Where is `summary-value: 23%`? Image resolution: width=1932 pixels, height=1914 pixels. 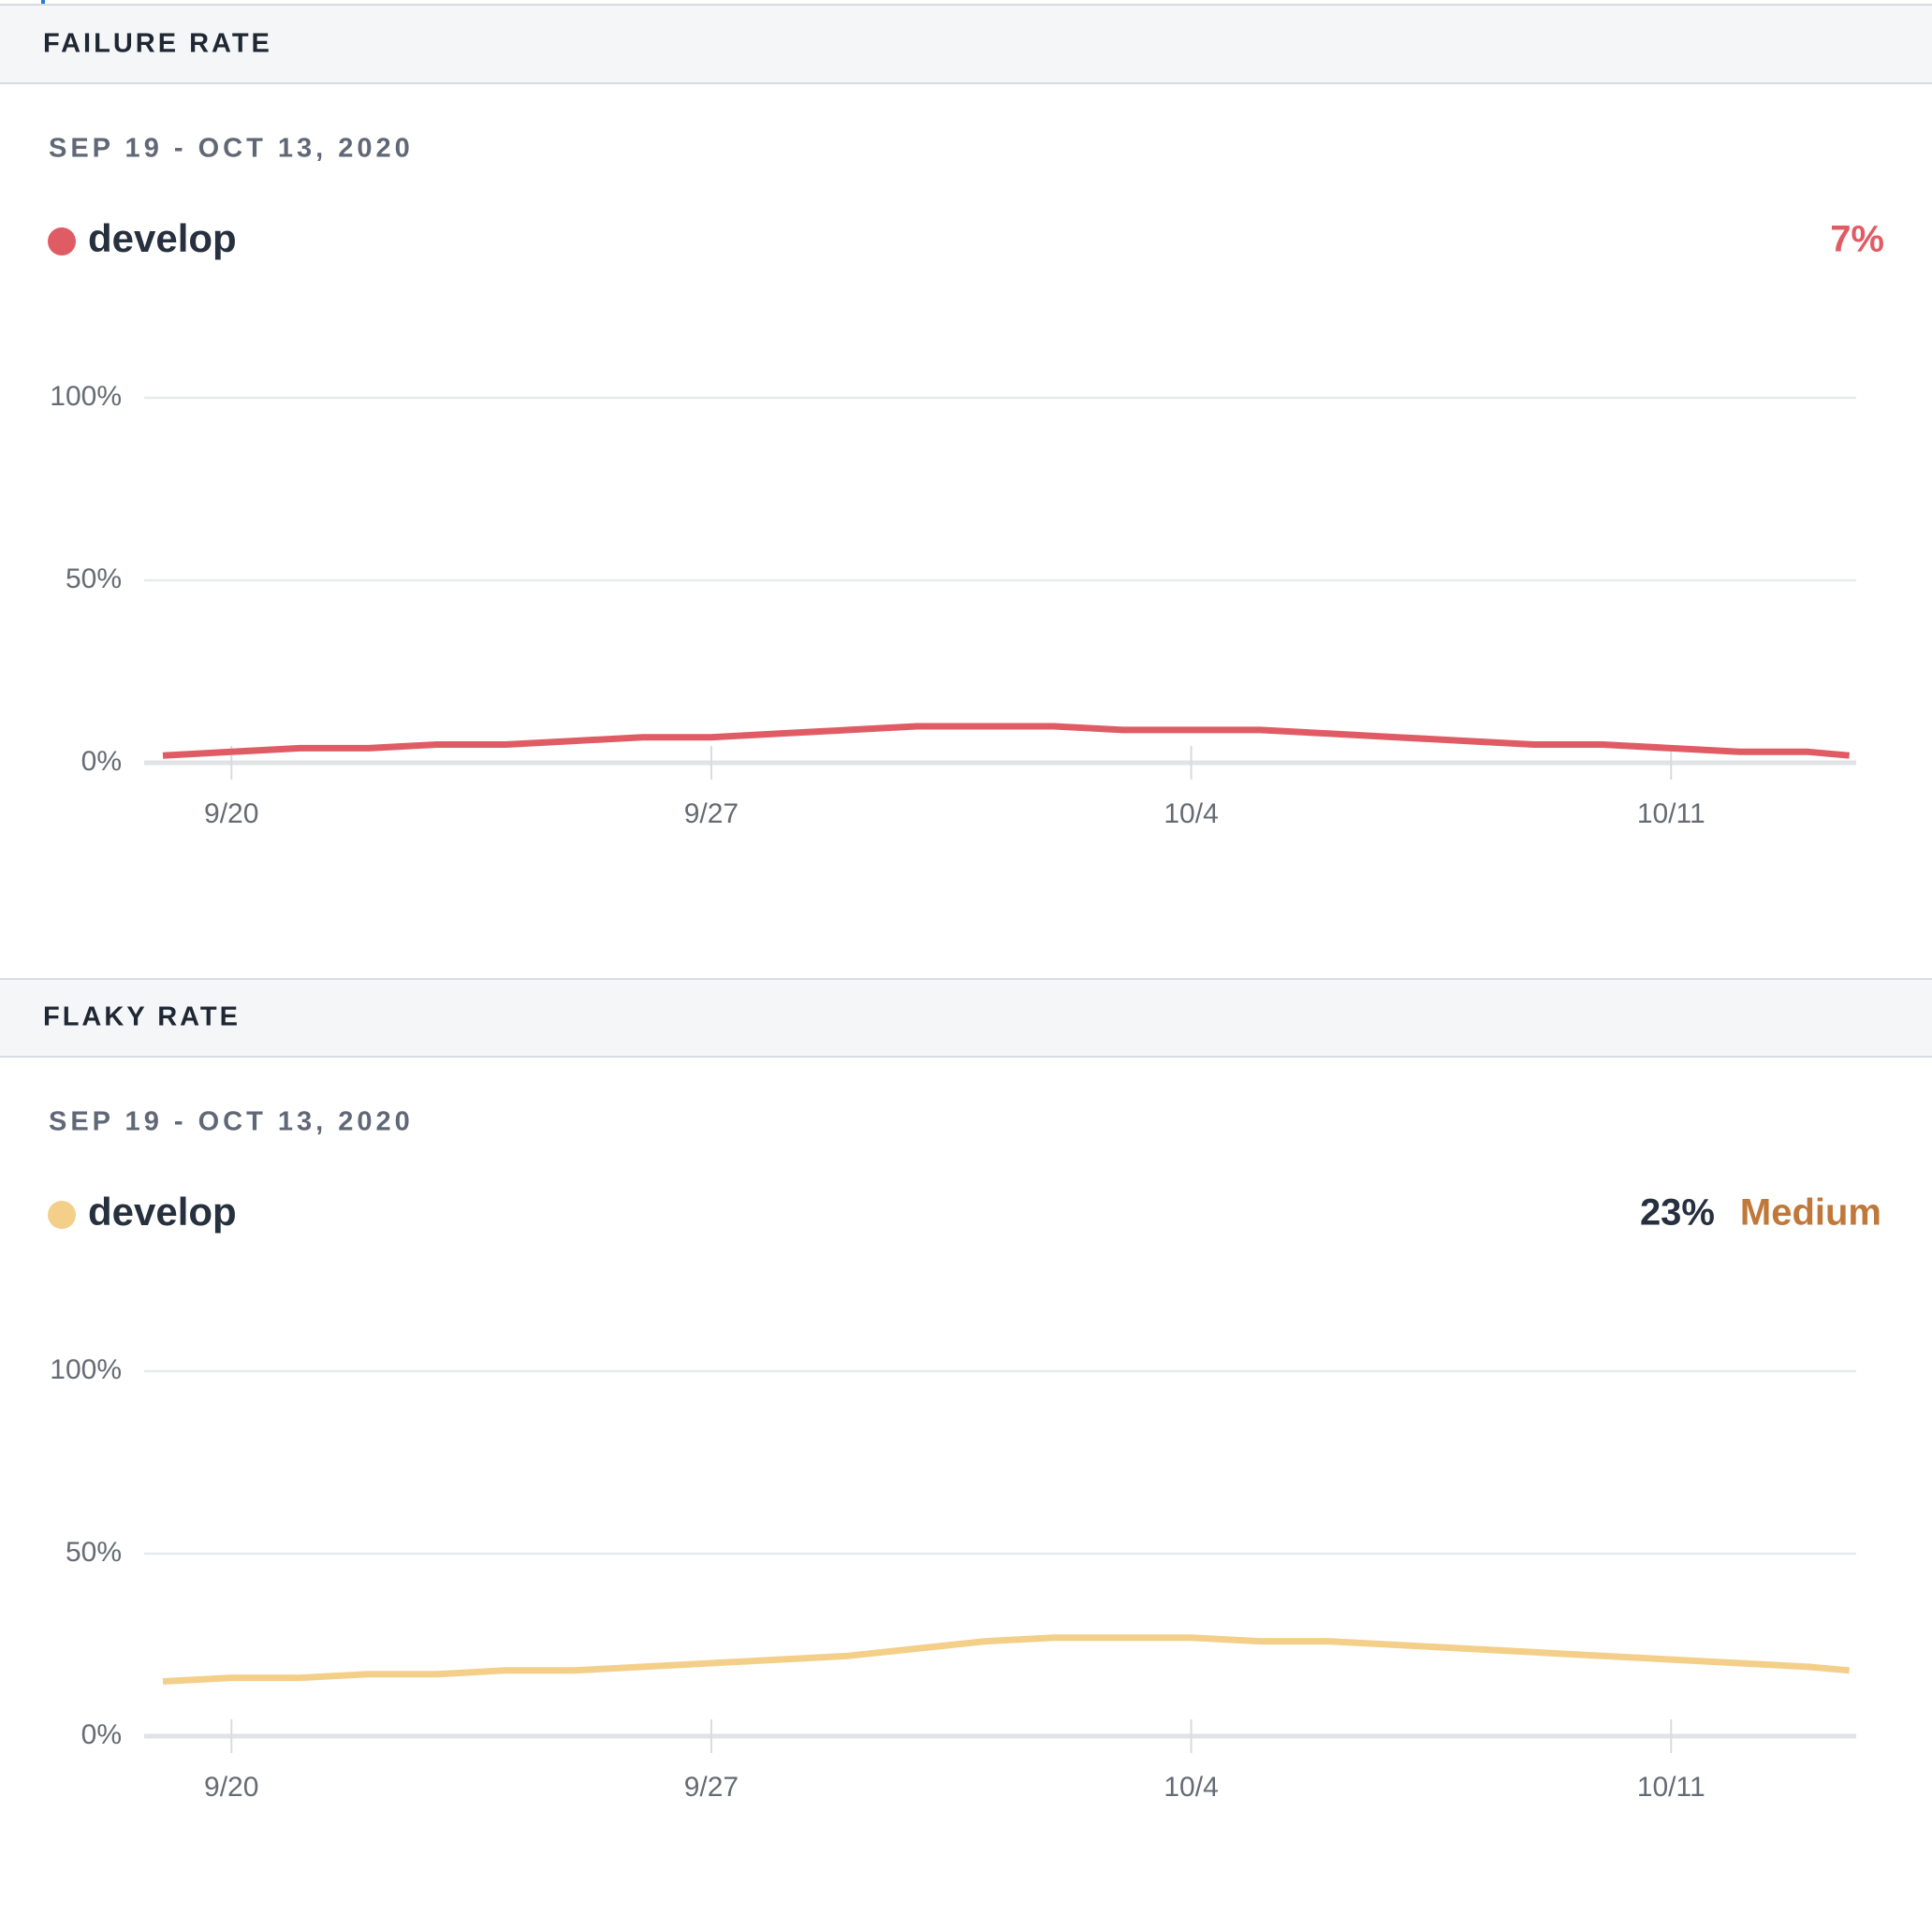 summary-value: 23% is located at coordinates (1677, 1213).